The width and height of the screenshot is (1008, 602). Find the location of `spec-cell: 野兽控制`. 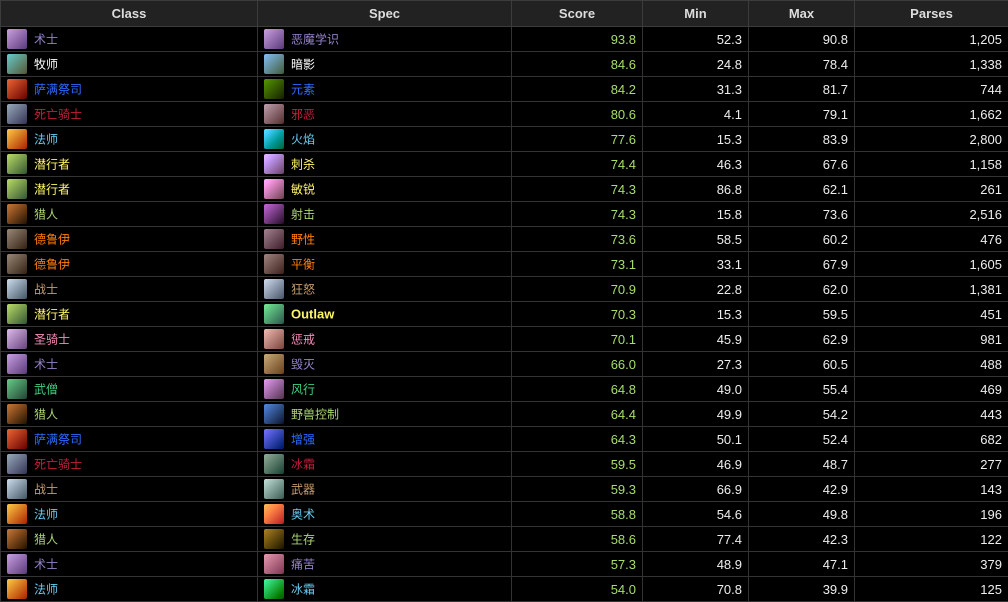

spec-cell: 野兽控制 is located at coordinates (384, 414).